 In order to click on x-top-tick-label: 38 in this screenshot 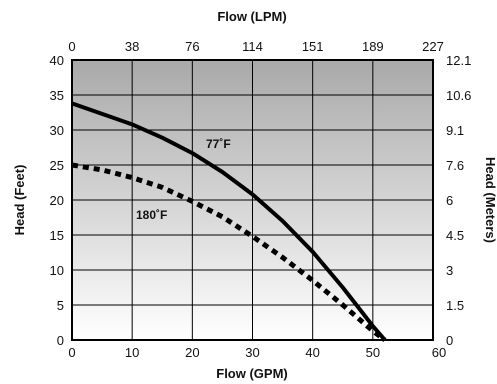, I will do `click(132, 46)`.